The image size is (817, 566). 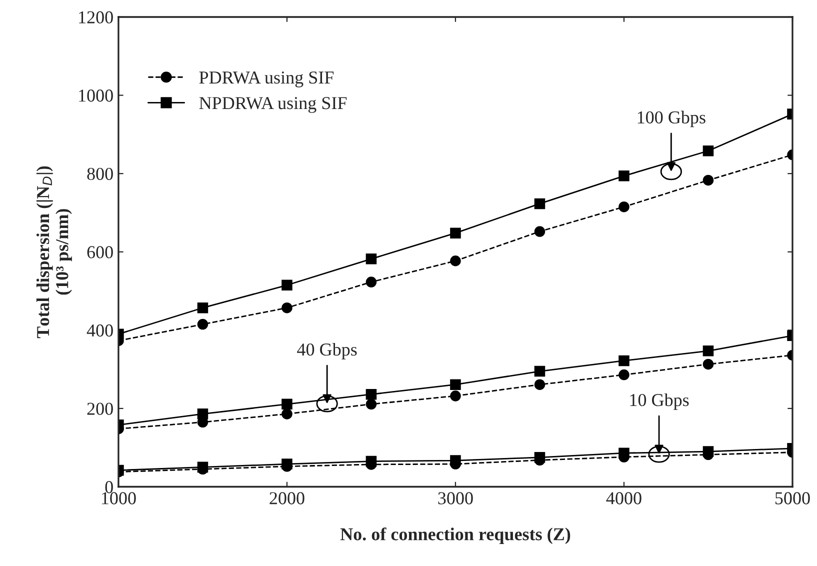 What do you see at coordinates (99, 330) in the screenshot?
I see `y-tick-label: 400` at bounding box center [99, 330].